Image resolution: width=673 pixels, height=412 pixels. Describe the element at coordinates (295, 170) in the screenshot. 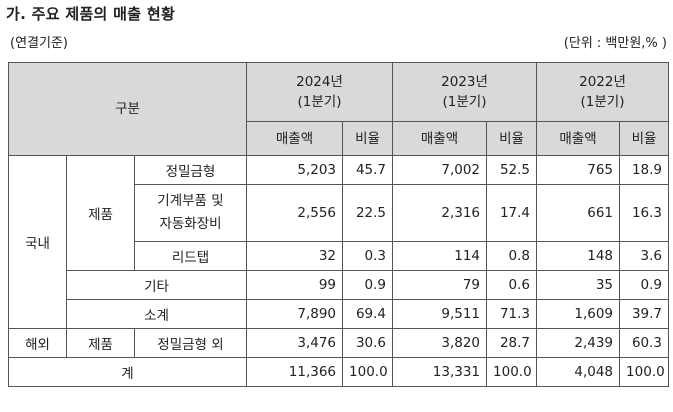

I see `cell-value: 5,203` at that location.